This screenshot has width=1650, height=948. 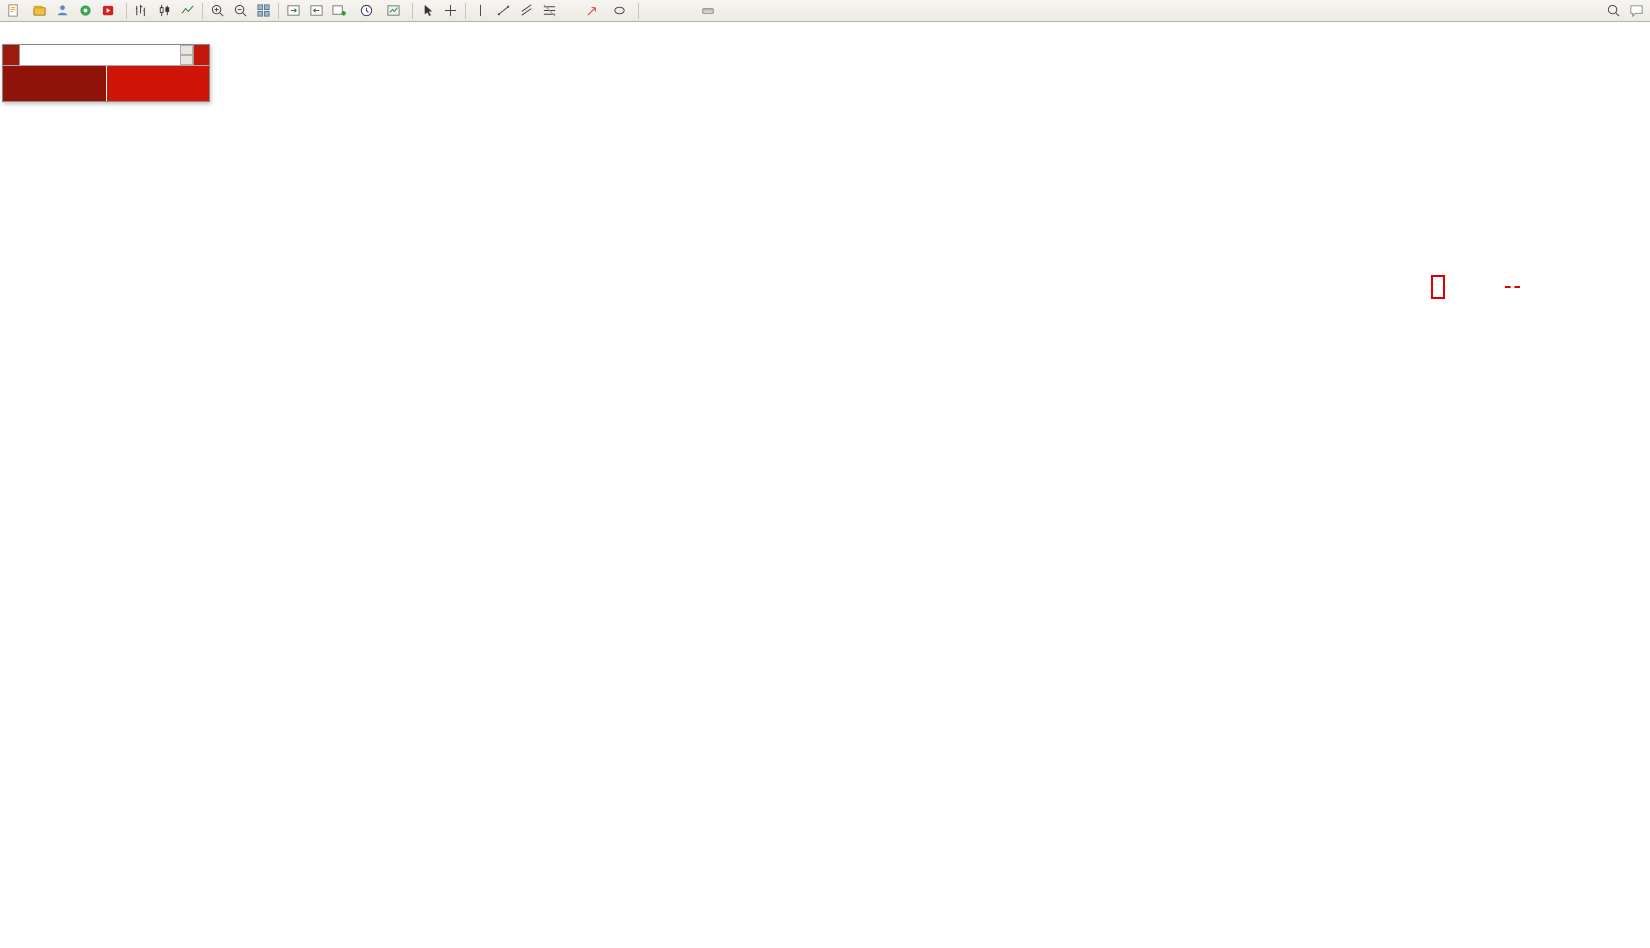 What do you see at coordinates (825, 11) in the screenshot?
I see `main-toolbar` at bounding box center [825, 11].